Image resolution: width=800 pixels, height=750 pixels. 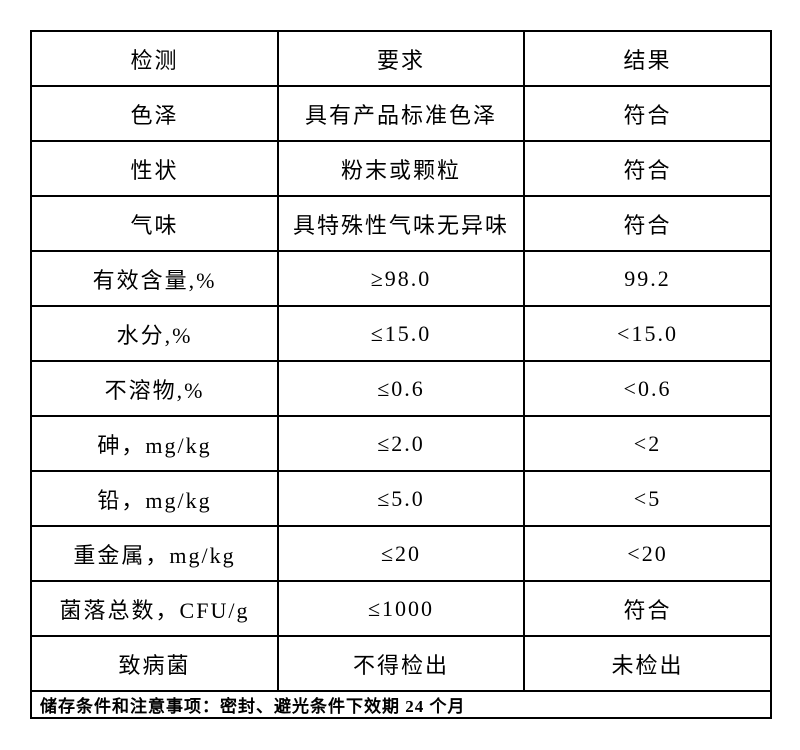 I want to click on table-row: 不溶物,% ≤0.6 <0.6, so click(x=401, y=388).